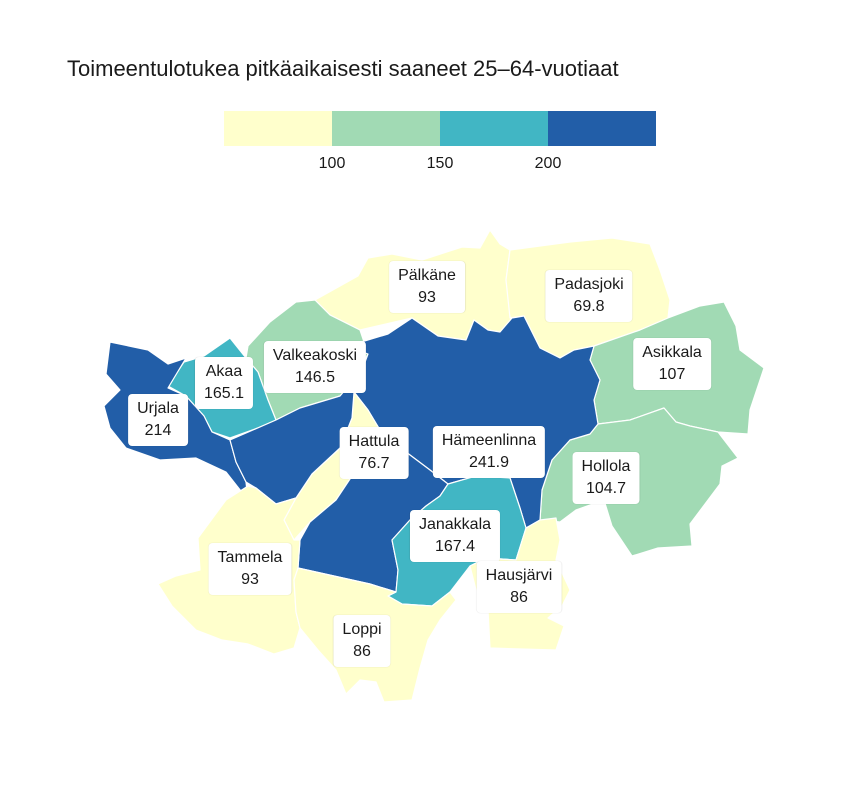  Describe the element at coordinates (427, 297) in the screenshot. I see `label-palkane-value: 93` at that location.